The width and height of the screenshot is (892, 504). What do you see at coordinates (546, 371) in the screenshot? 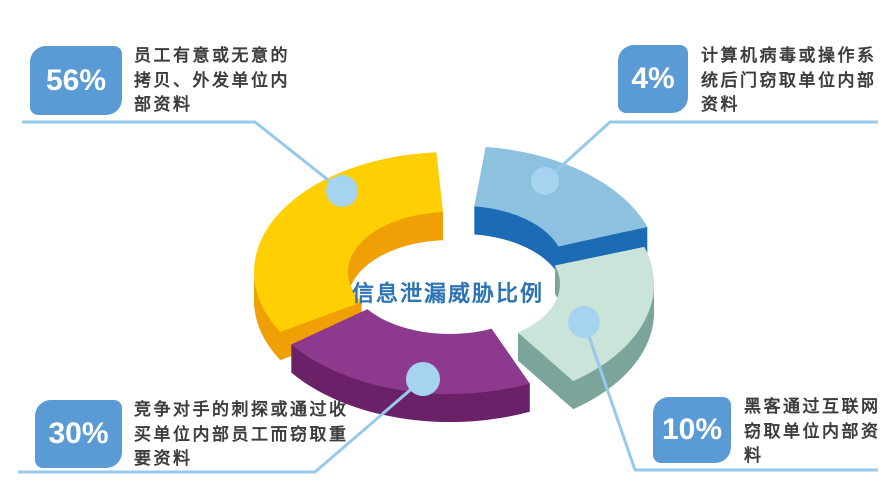
I see `segment-end-cap` at bounding box center [546, 371].